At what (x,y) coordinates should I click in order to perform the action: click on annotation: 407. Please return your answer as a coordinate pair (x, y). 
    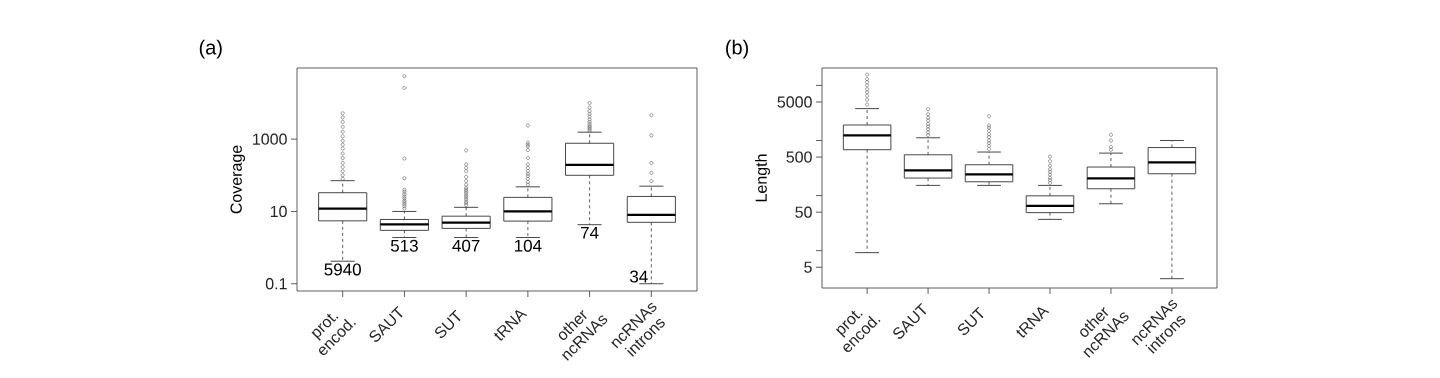
    Looking at the image, I should click on (466, 245).